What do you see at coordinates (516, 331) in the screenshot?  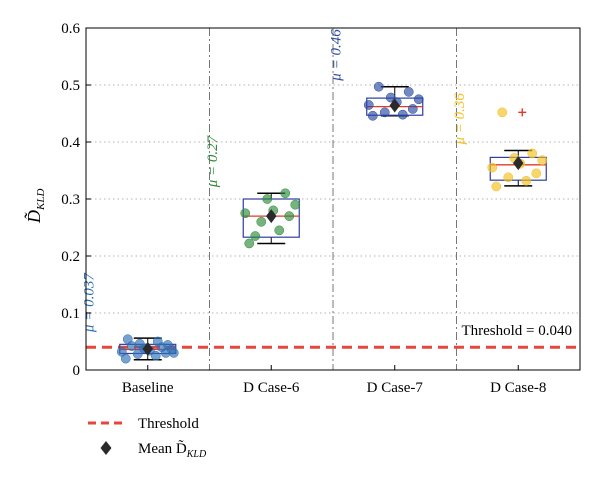 I see `threshold-annotation: Threshold = 0.040` at bounding box center [516, 331].